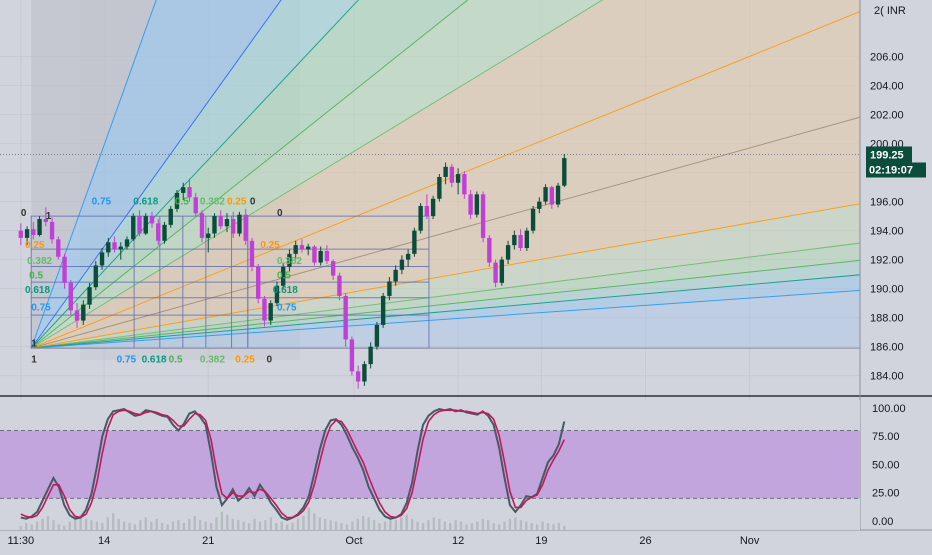 This screenshot has width=932, height=555. What do you see at coordinates (887, 377) in the screenshot?
I see `price-tick-label: 184.00` at bounding box center [887, 377].